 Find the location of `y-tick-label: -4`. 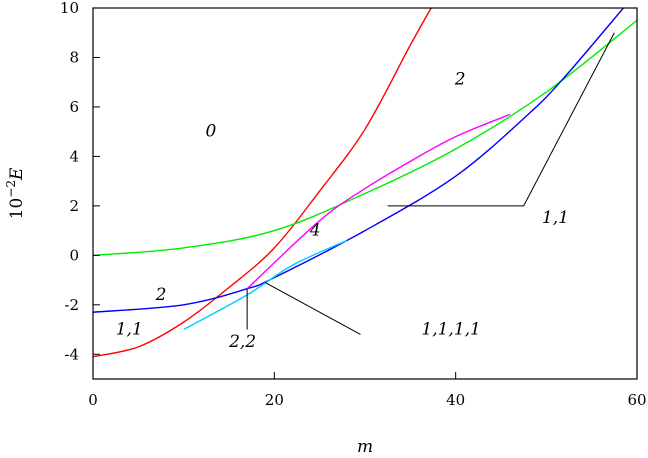

y-tick-label: -4 is located at coordinates (71, 354).